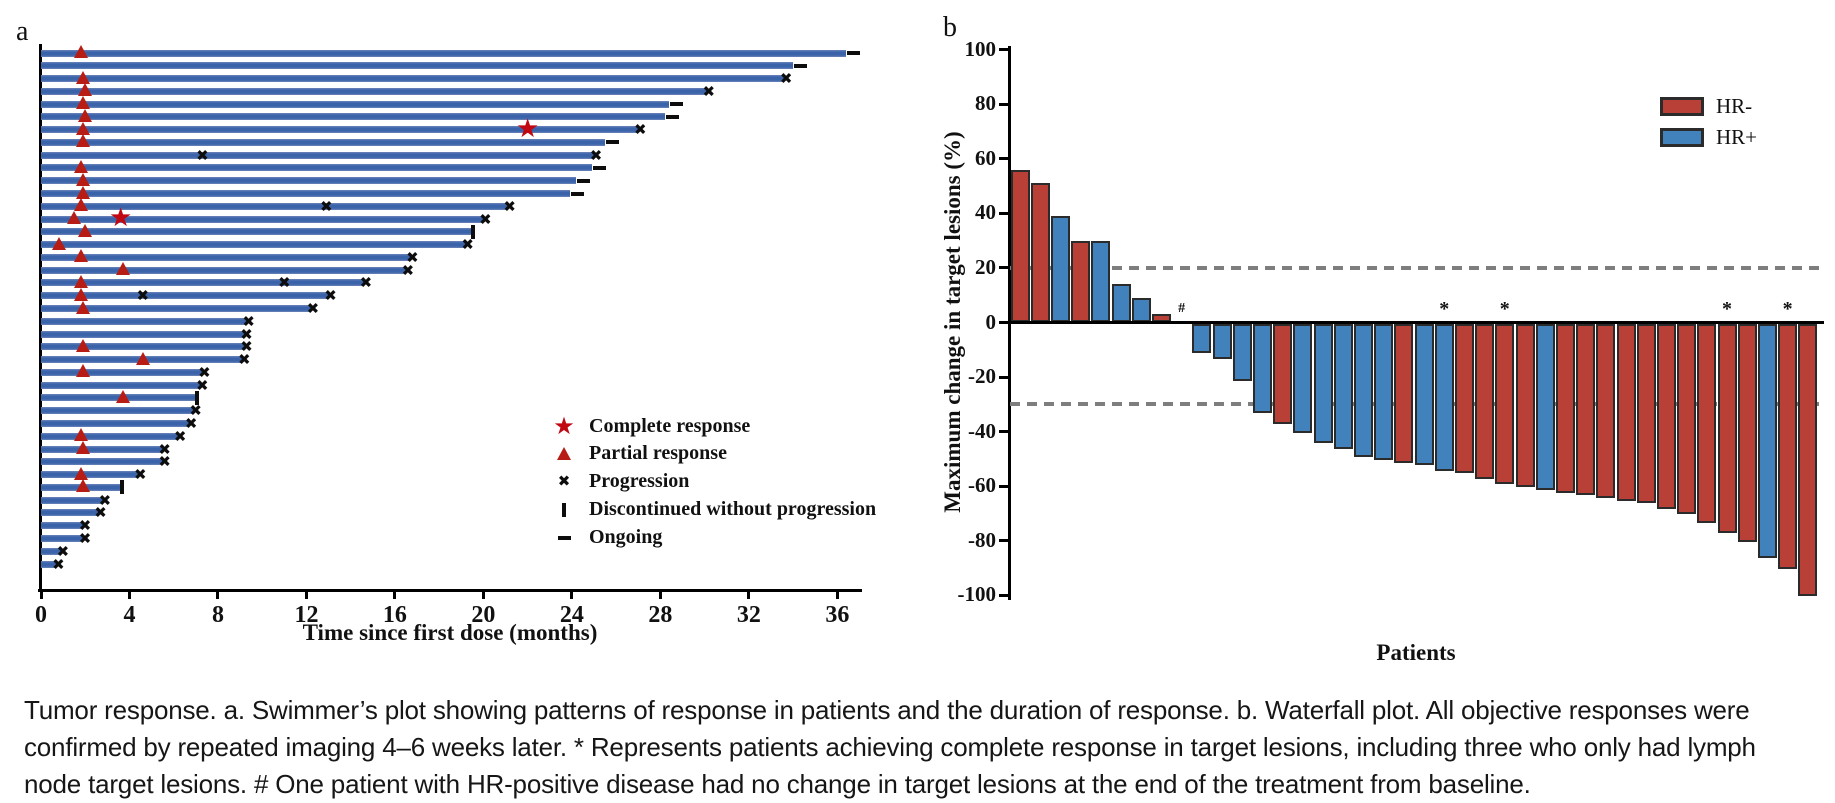 The height and width of the screenshot is (803, 1835). Describe the element at coordinates (564, 509) in the screenshot. I see `bar-shape` at that location.